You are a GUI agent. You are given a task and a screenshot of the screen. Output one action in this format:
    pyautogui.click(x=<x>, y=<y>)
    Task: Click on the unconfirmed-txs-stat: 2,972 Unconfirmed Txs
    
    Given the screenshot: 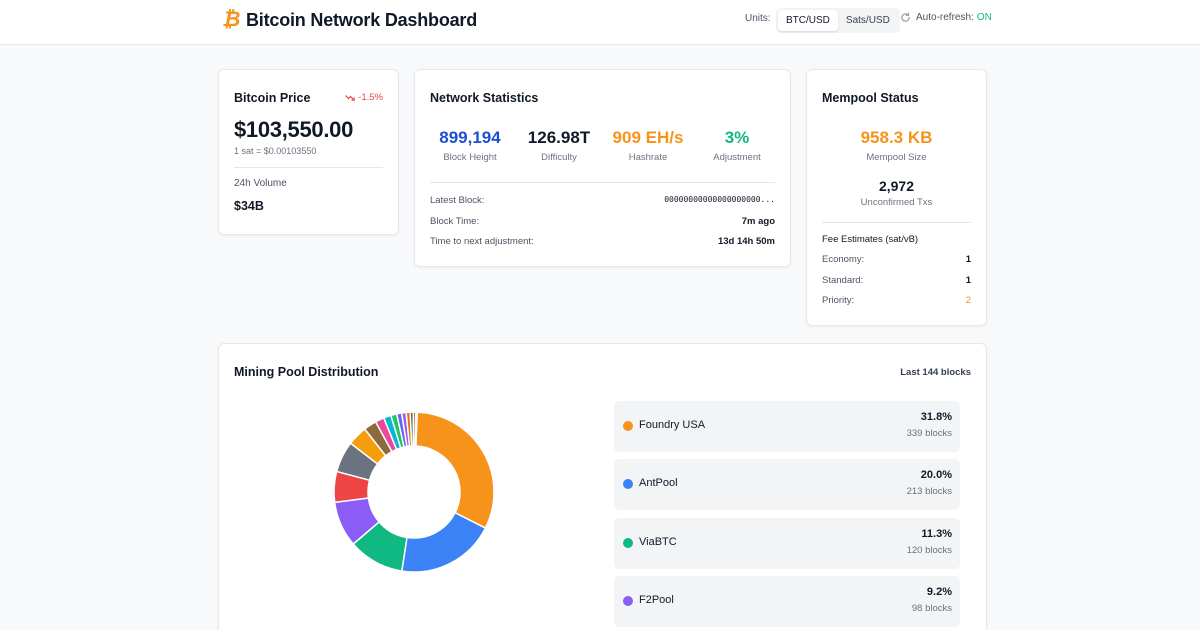 What is the action you would take?
    pyautogui.click(x=896, y=192)
    